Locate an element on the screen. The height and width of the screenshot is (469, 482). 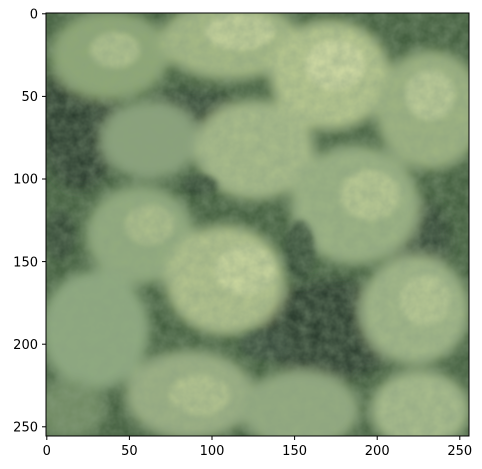
y-tick-label: 0 is located at coordinates (34, 15).